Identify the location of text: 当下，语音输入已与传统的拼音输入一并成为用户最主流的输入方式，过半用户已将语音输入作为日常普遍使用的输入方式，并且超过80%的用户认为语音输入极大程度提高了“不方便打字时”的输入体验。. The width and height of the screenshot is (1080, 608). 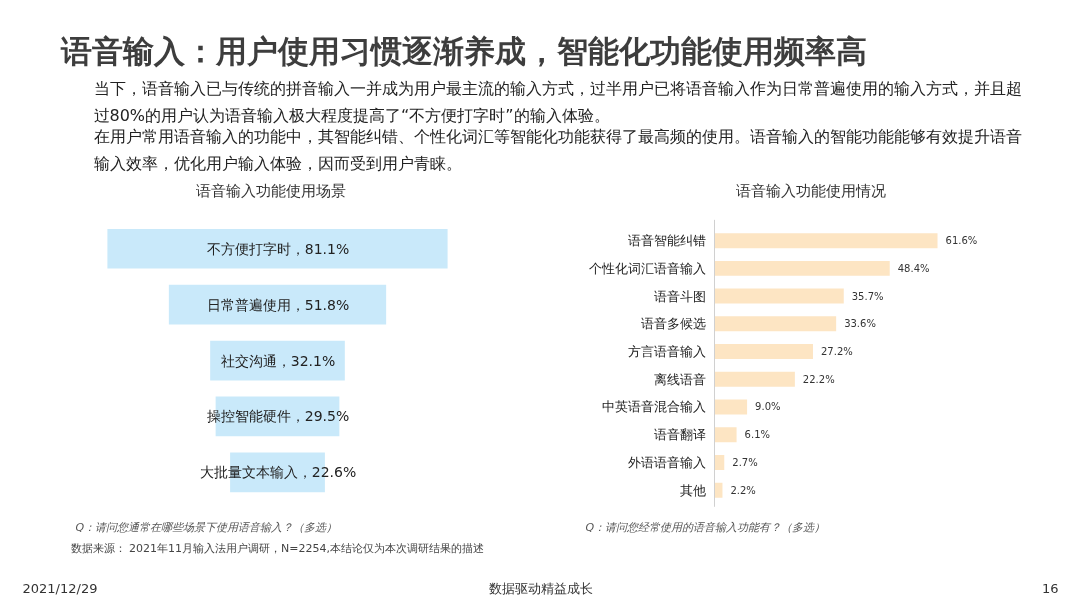
(557, 102).